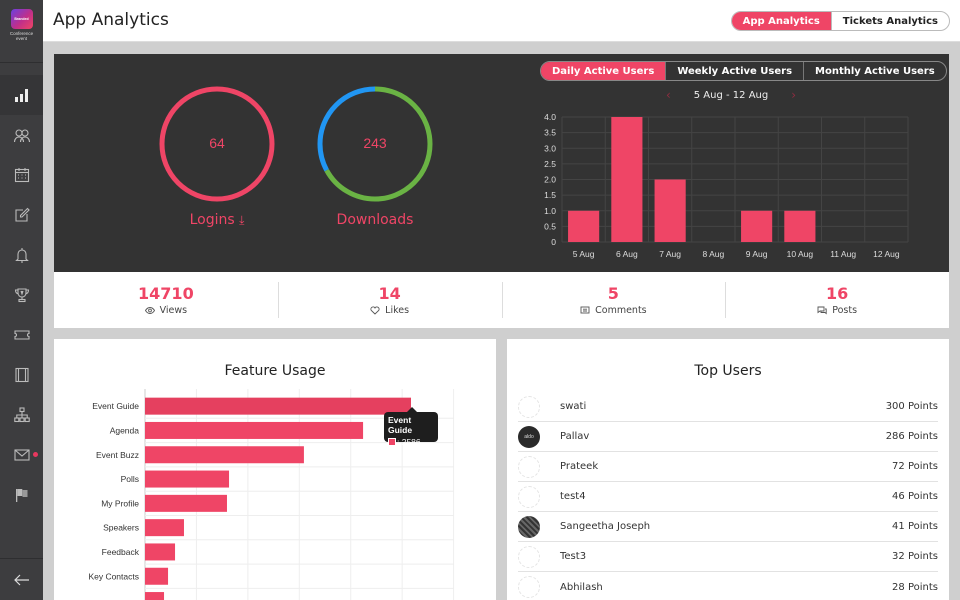 The image size is (960, 600). I want to click on tab-app-analytics: App Analytics, so click(781, 21).